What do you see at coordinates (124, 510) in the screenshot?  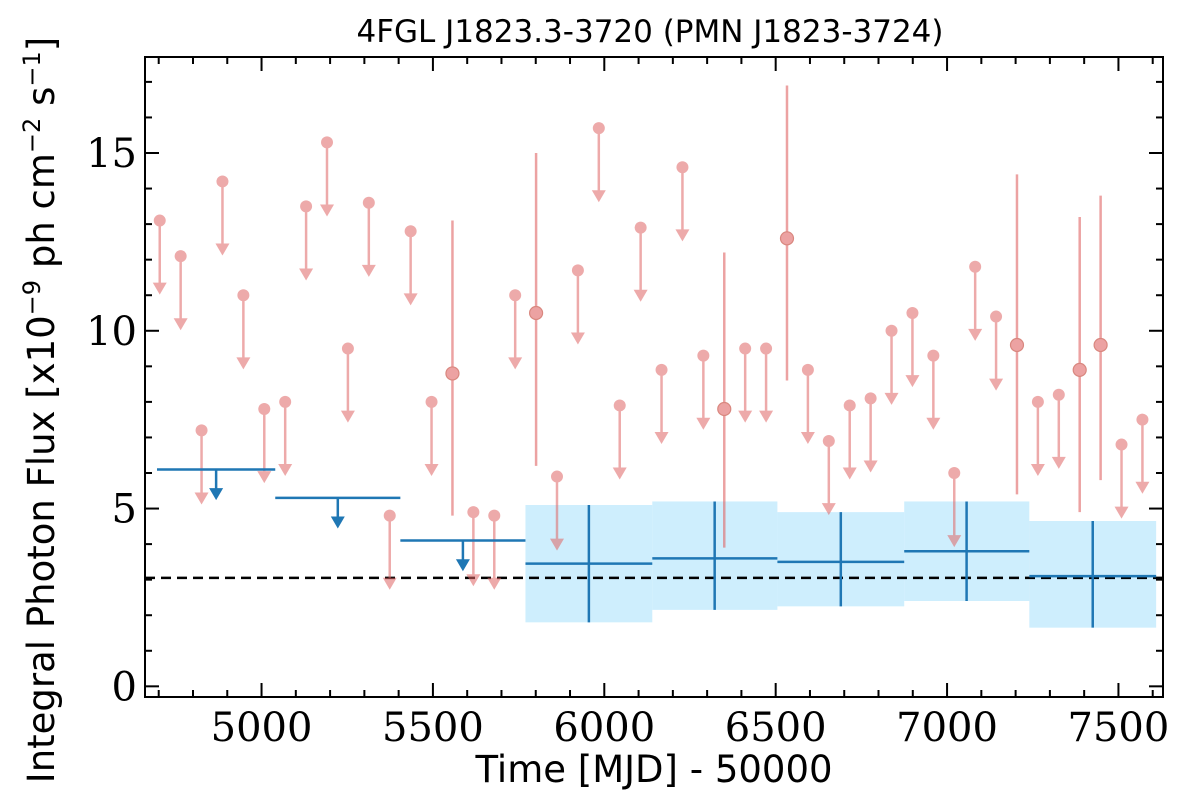 I see `y-tick-label: 5` at bounding box center [124, 510].